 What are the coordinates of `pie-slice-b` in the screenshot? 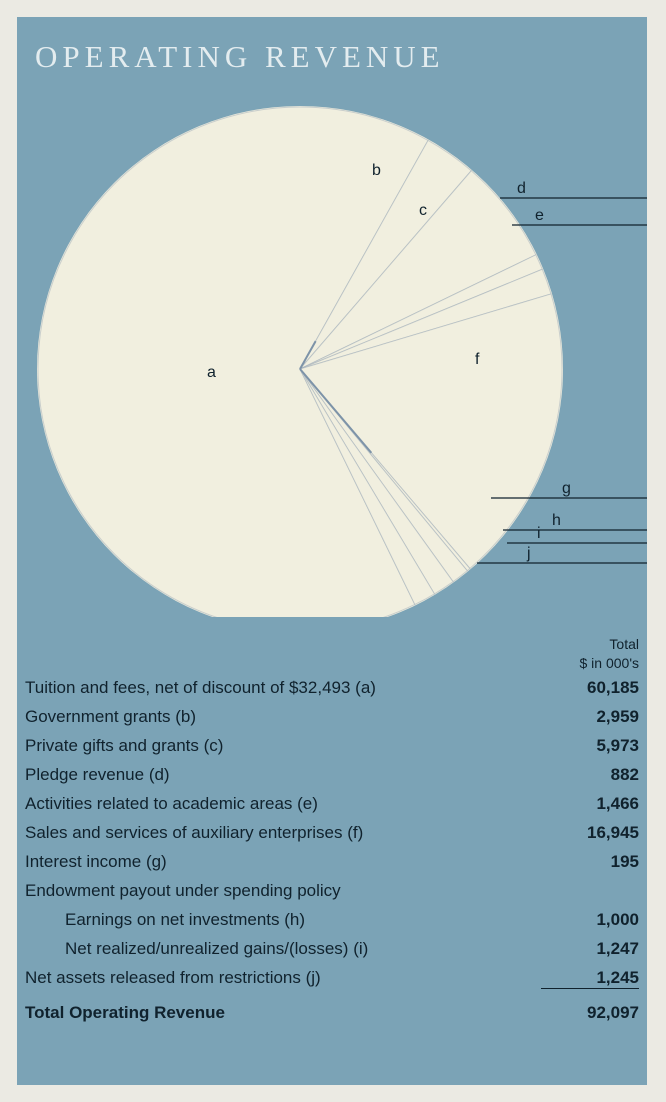 It's located at (385, 254).